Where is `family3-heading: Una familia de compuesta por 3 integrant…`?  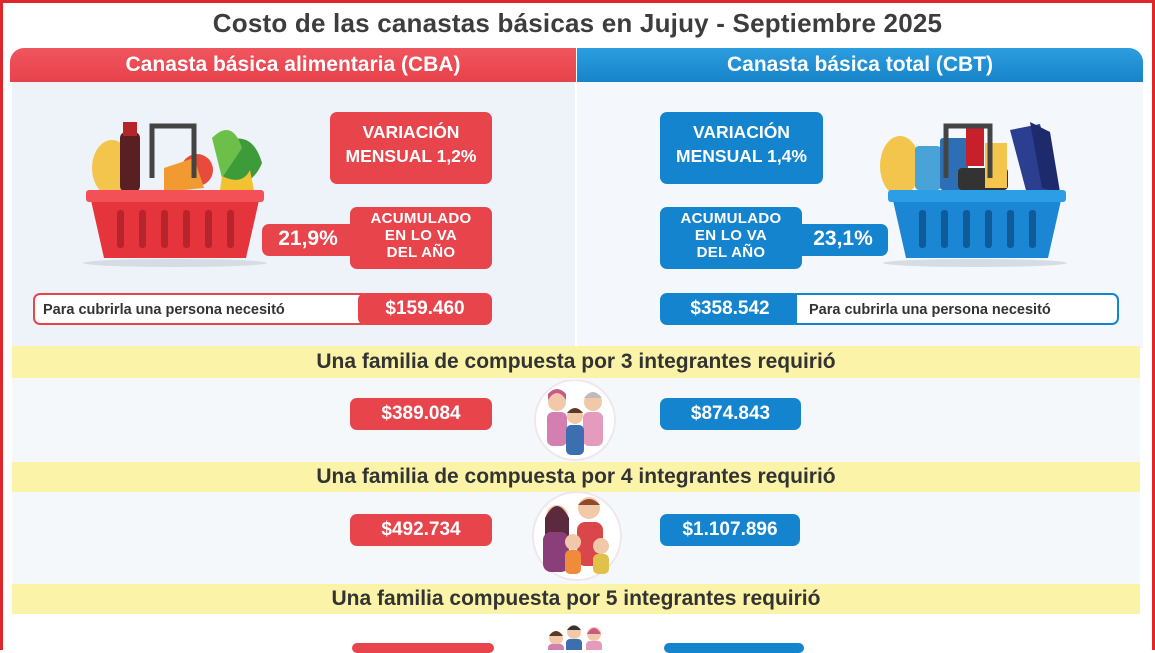 family3-heading: Una familia de compuesta por 3 integrant… is located at coordinates (576, 362).